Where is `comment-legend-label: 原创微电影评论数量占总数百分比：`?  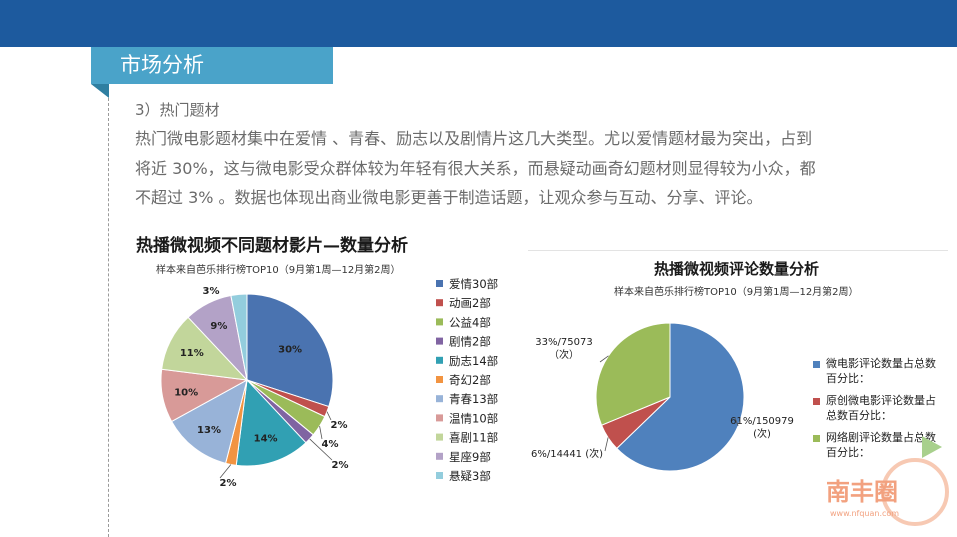 comment-legend-label: 原创微电影评论数量占总数百分比： is located at coordinates (881, 407).